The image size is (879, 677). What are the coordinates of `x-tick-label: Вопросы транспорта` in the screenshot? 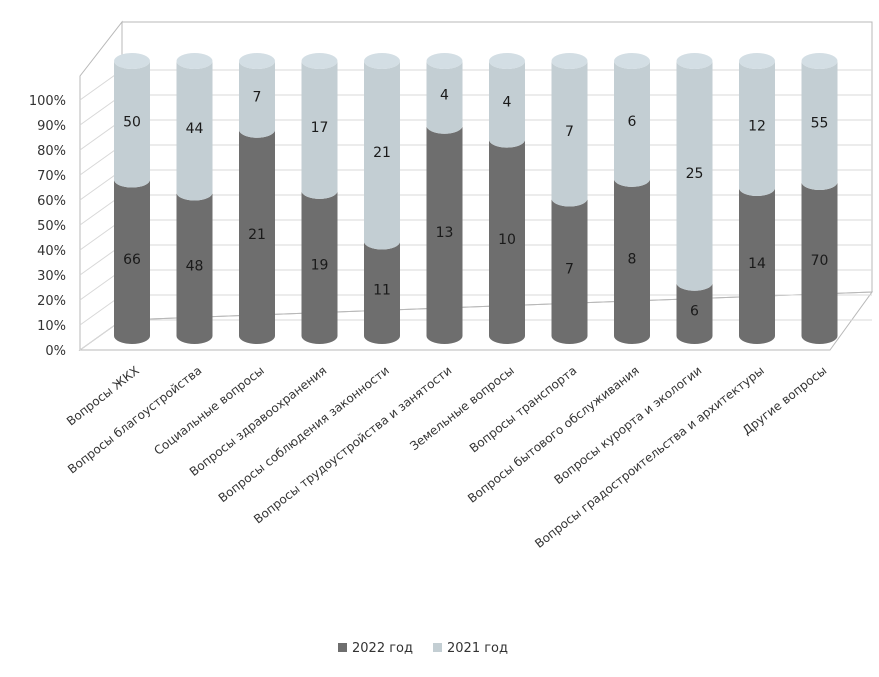 It's located at (523, 409).